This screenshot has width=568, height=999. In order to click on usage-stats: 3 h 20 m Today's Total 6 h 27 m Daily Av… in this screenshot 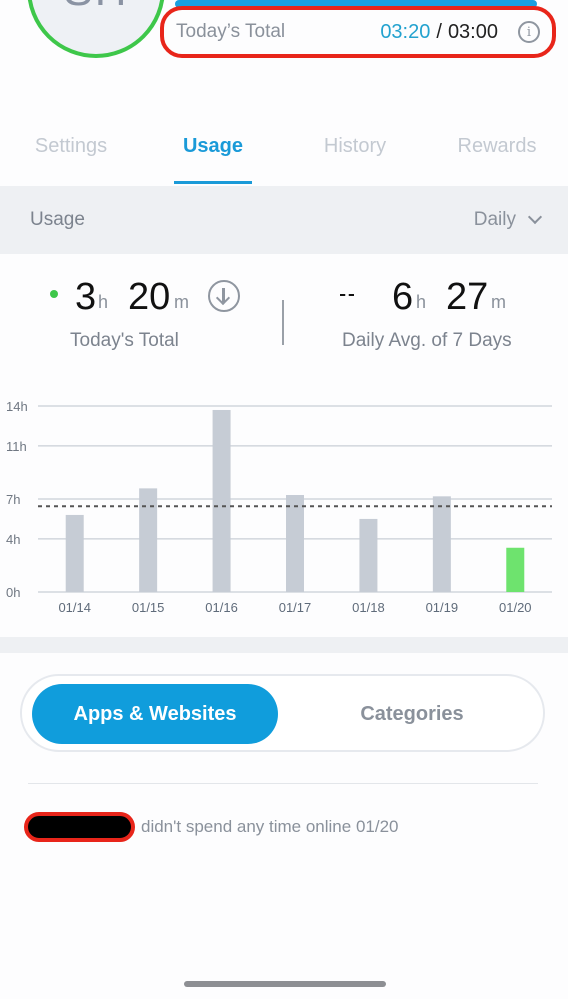, I will do `click(284, 320)`.